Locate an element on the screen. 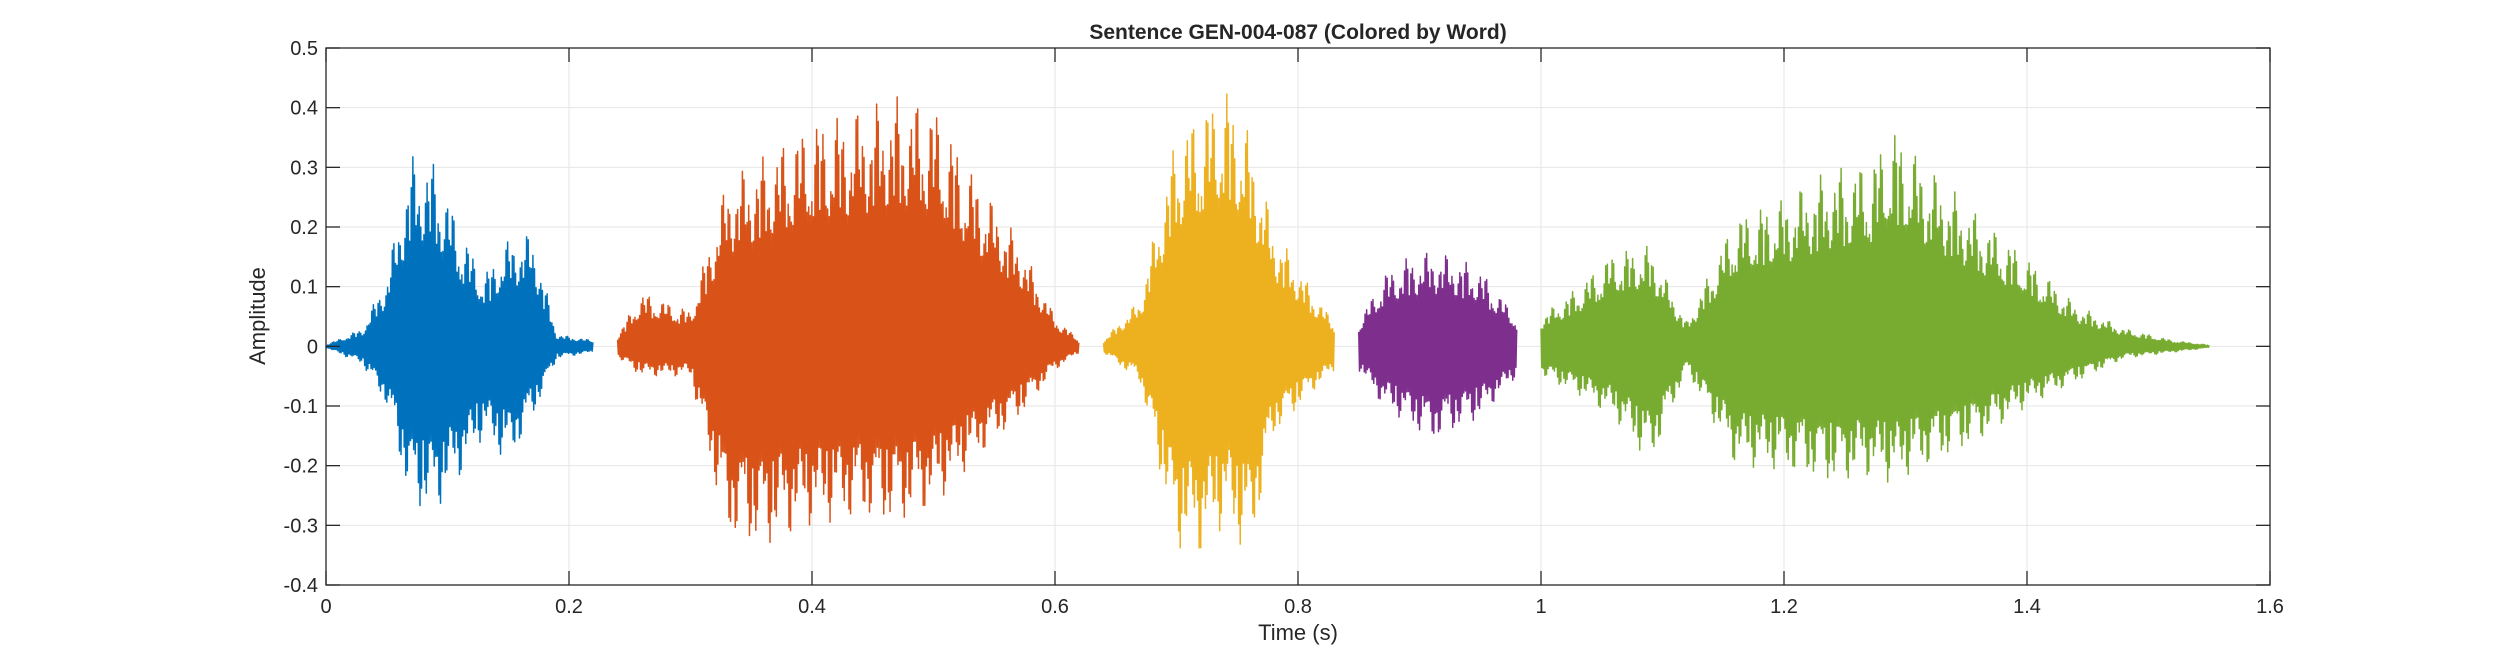 The width and height of the screenshot is (2500, 657). y-tick-label: 0 is located at coordinates (312, 347).